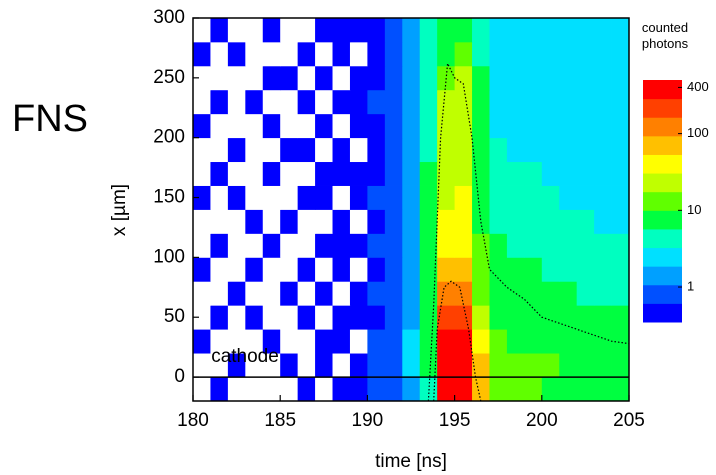 This screenshot has width=716, height=475. I want to click on panel-label: FNS, so click(50, 119).